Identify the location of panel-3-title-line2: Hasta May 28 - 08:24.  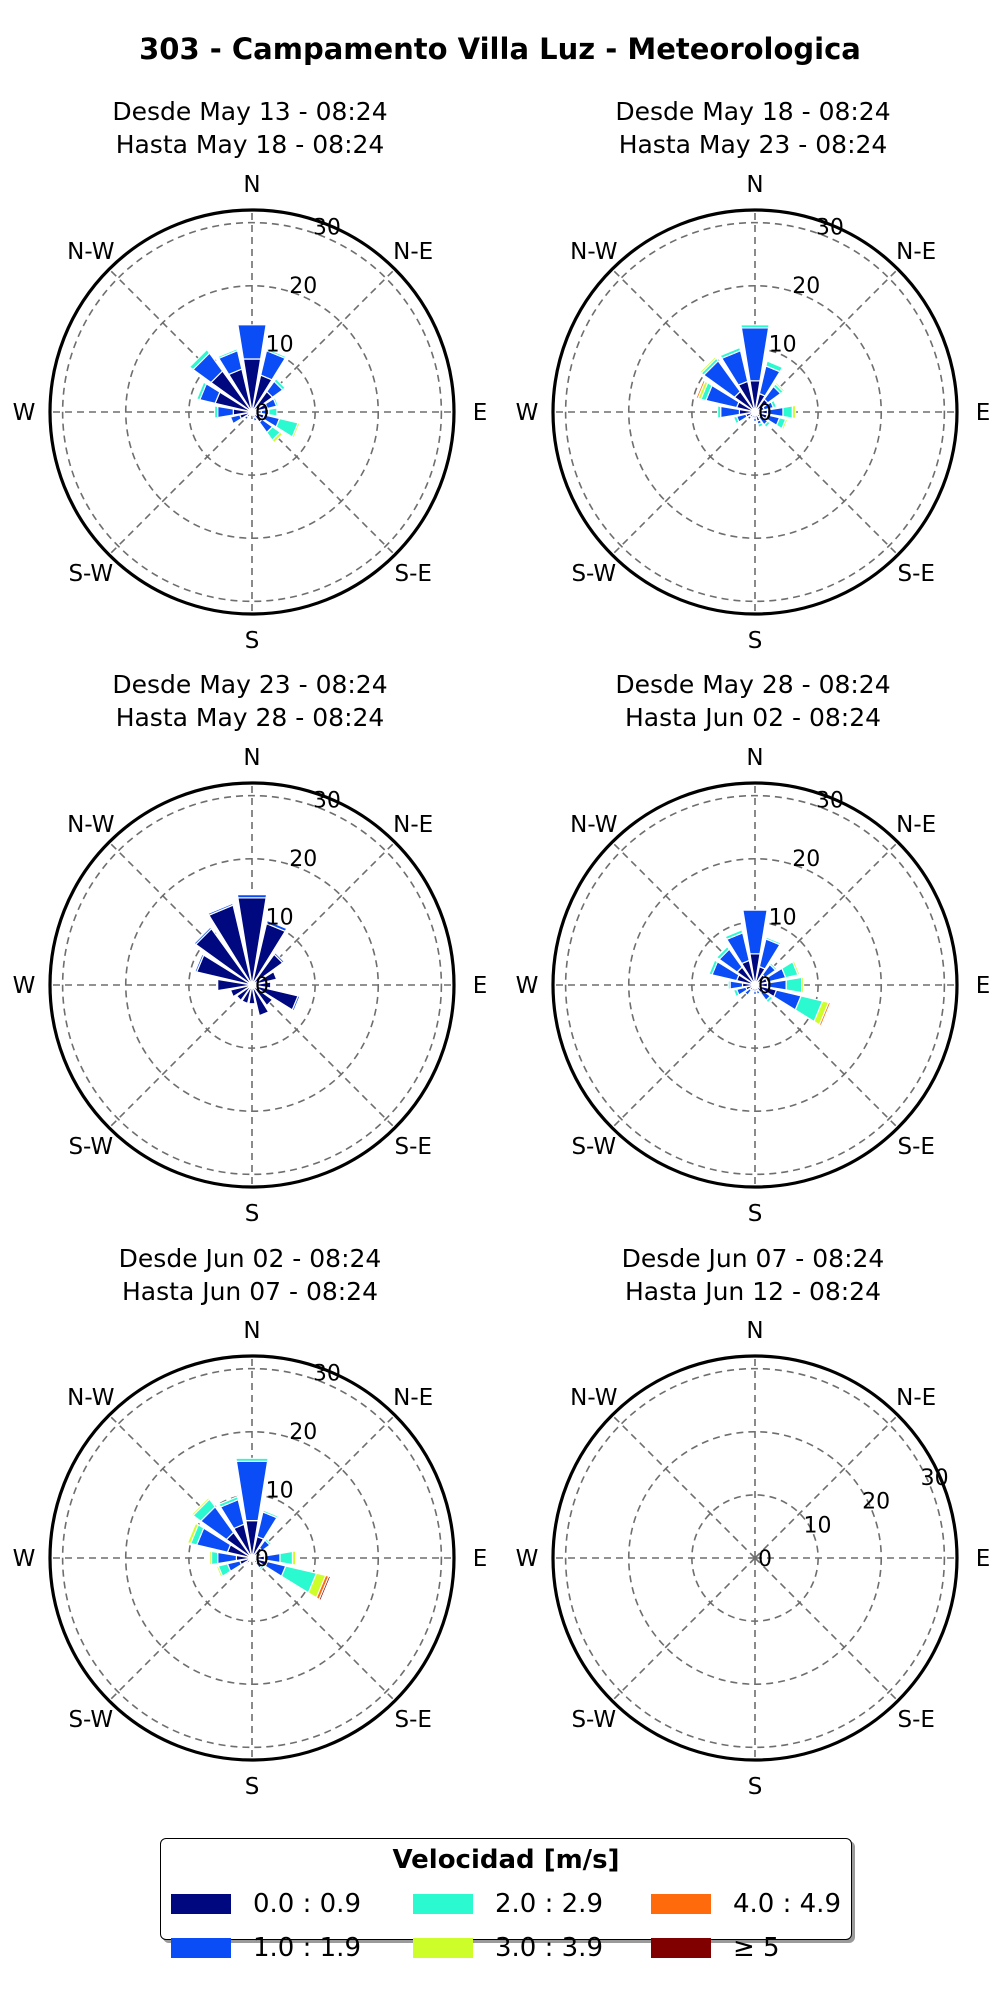
(250, 717).